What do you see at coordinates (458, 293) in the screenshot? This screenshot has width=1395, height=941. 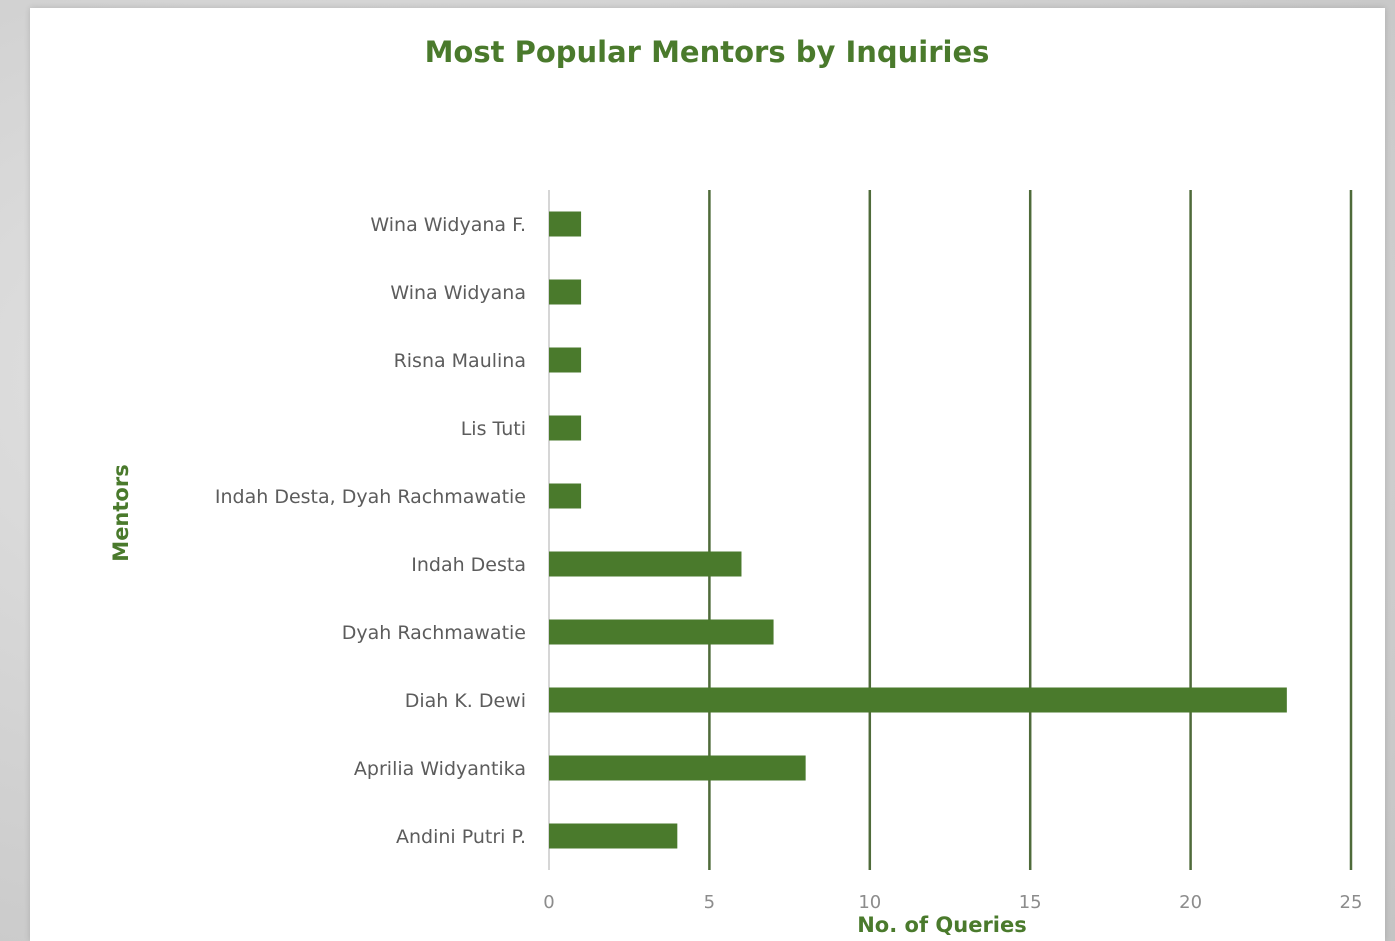 I see `category-label: Wina Widyana` at bounding box center [458, 293].